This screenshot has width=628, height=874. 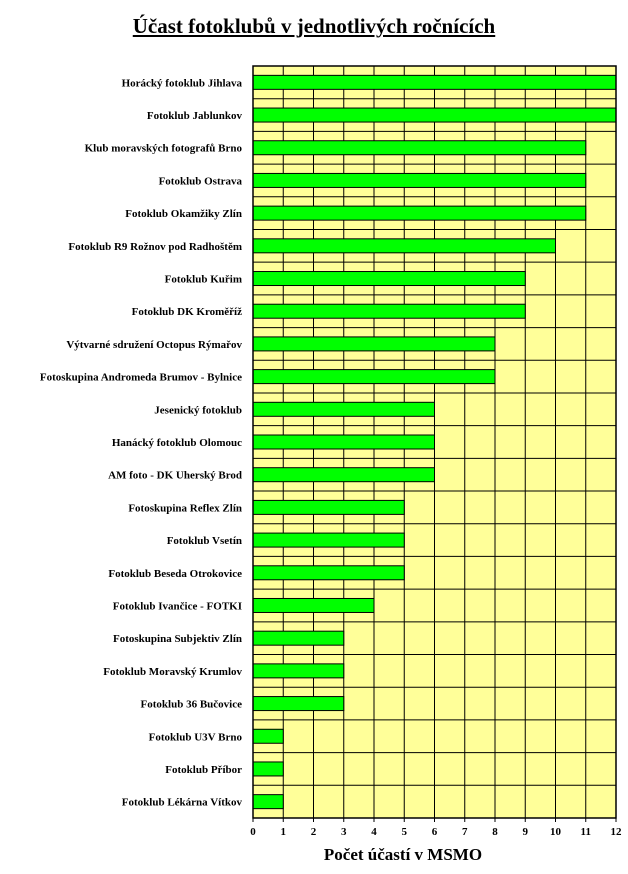 What do you see at coordinates (182, 803) in the screenshot?
I see `category-label: Fotoklub Lékárna Vítkov` at bounding box center [182, 803].